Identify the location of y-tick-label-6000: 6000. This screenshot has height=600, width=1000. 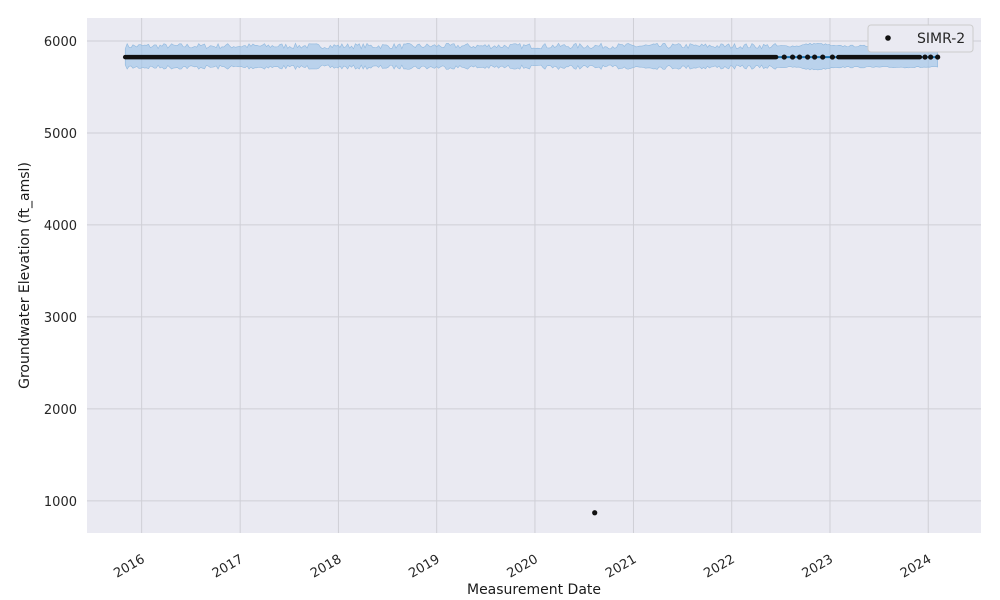
(60, 42).